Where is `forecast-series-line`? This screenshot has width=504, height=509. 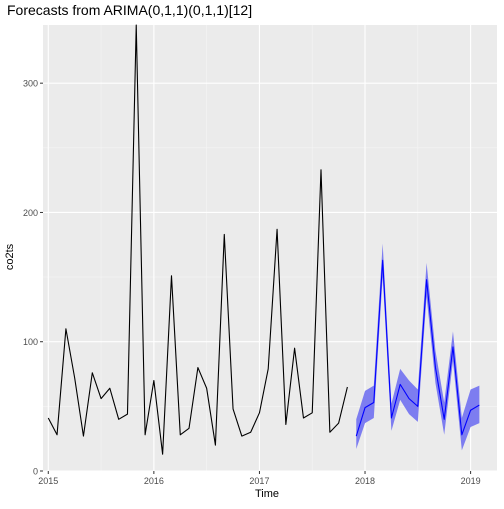
forecast-series-line is located at coordinates (417, 348).